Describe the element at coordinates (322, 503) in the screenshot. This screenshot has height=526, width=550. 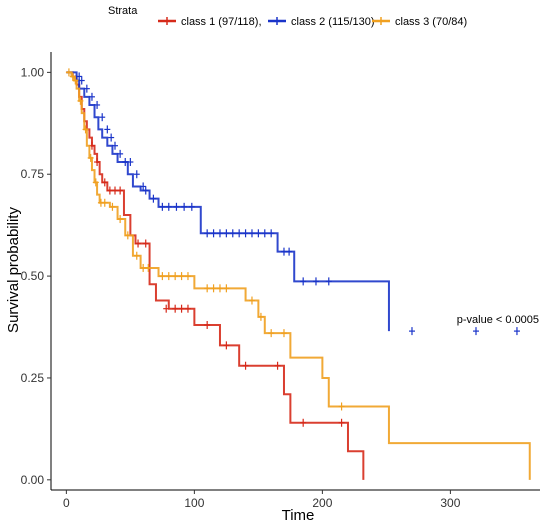
I see `x-tick-label: 200` at that location.